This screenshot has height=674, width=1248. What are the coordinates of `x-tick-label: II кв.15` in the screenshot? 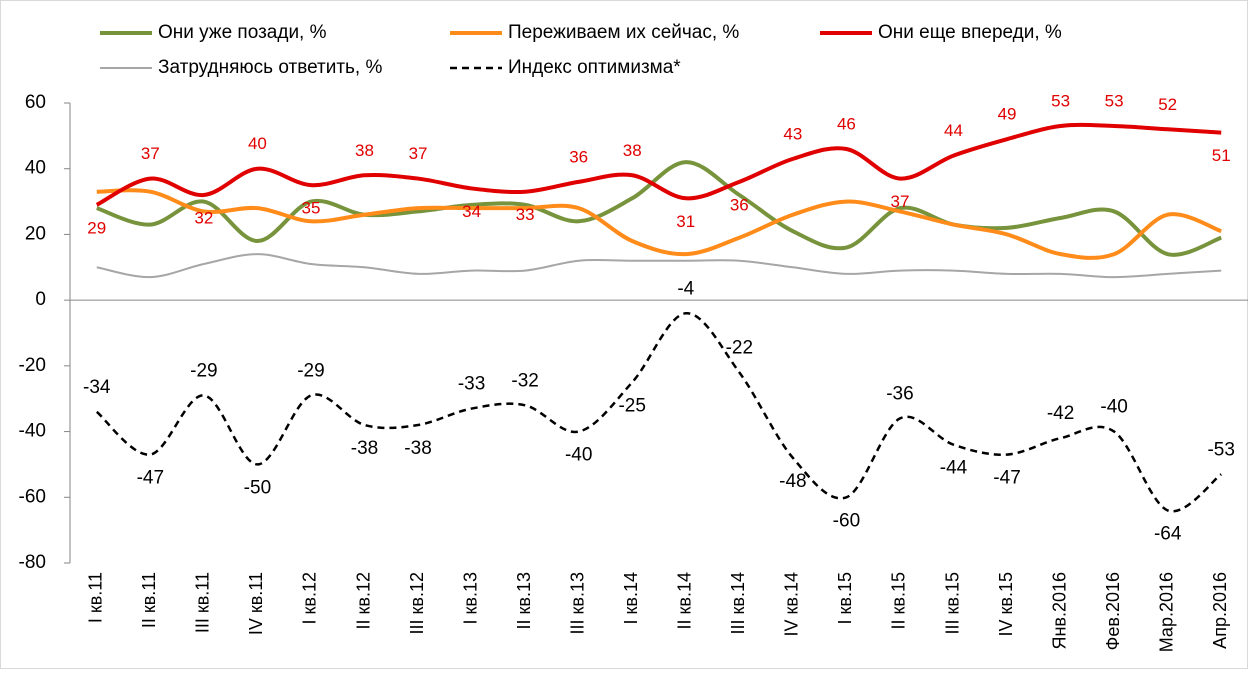 It's located at (899, 600).